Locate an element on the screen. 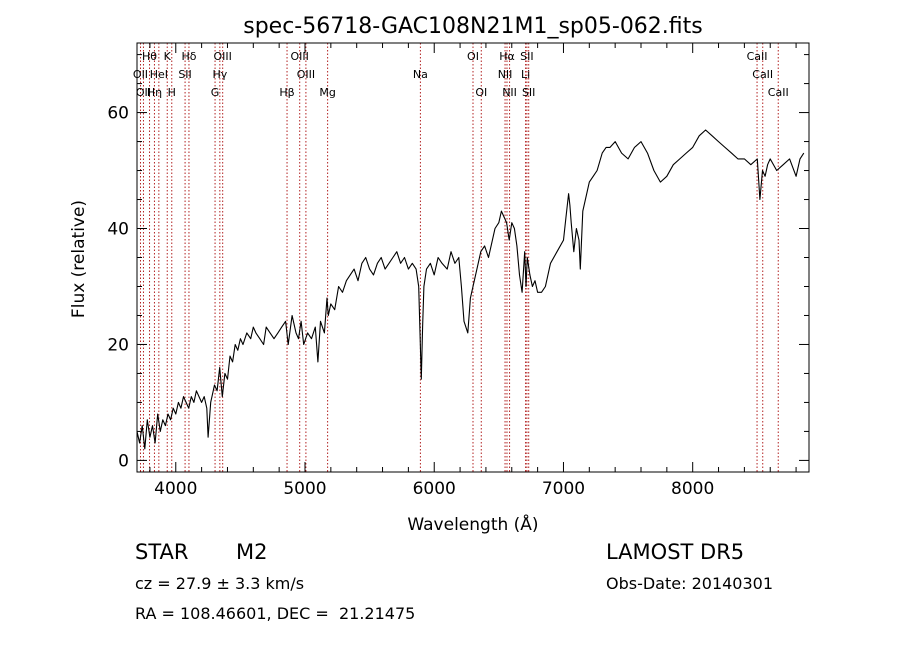  line-label-7: SII is located at coordinates (526, 56).